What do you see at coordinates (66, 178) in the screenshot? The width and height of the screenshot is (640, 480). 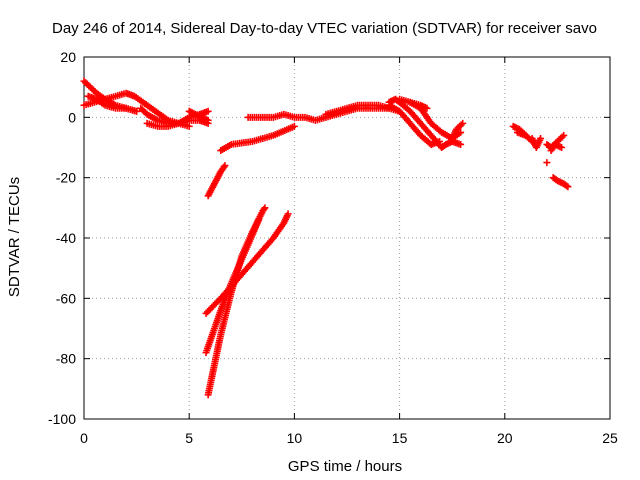 I see `y-tick-label: -20` at bounding box center [66, 178].